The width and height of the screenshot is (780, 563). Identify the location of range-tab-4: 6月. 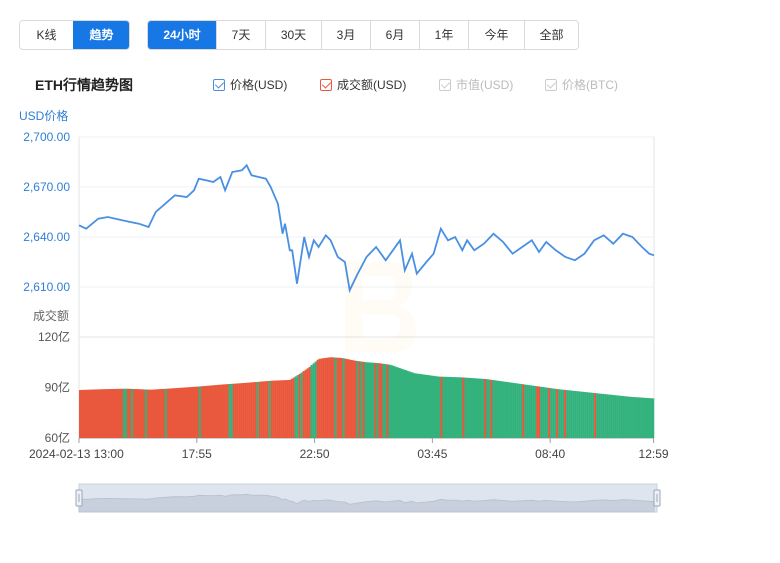
(394, 35).